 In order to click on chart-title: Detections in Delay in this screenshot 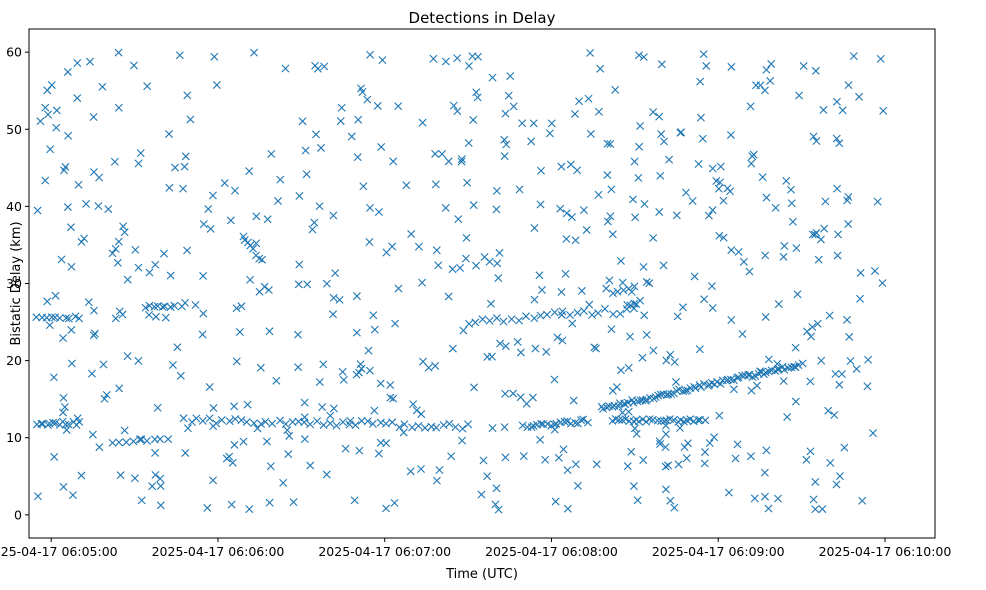, I will do `click(482, 18)`.